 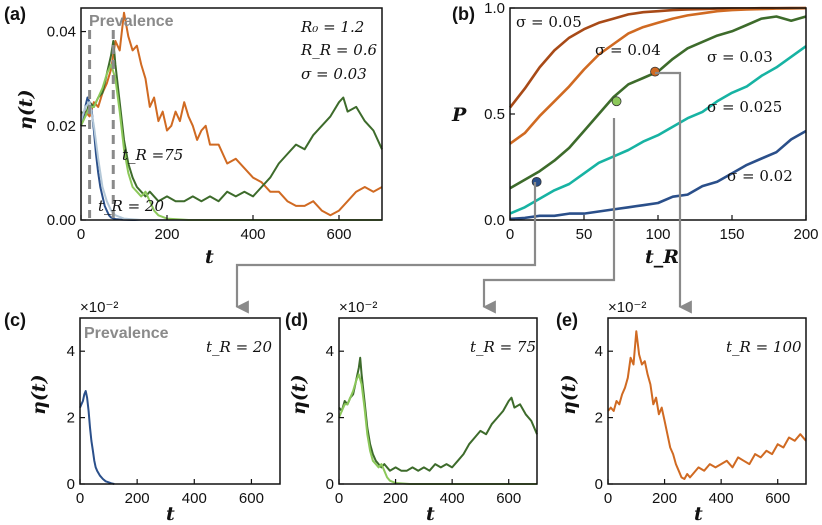 I want to click on panel-c-label: (c), so click(x=15, y=320).